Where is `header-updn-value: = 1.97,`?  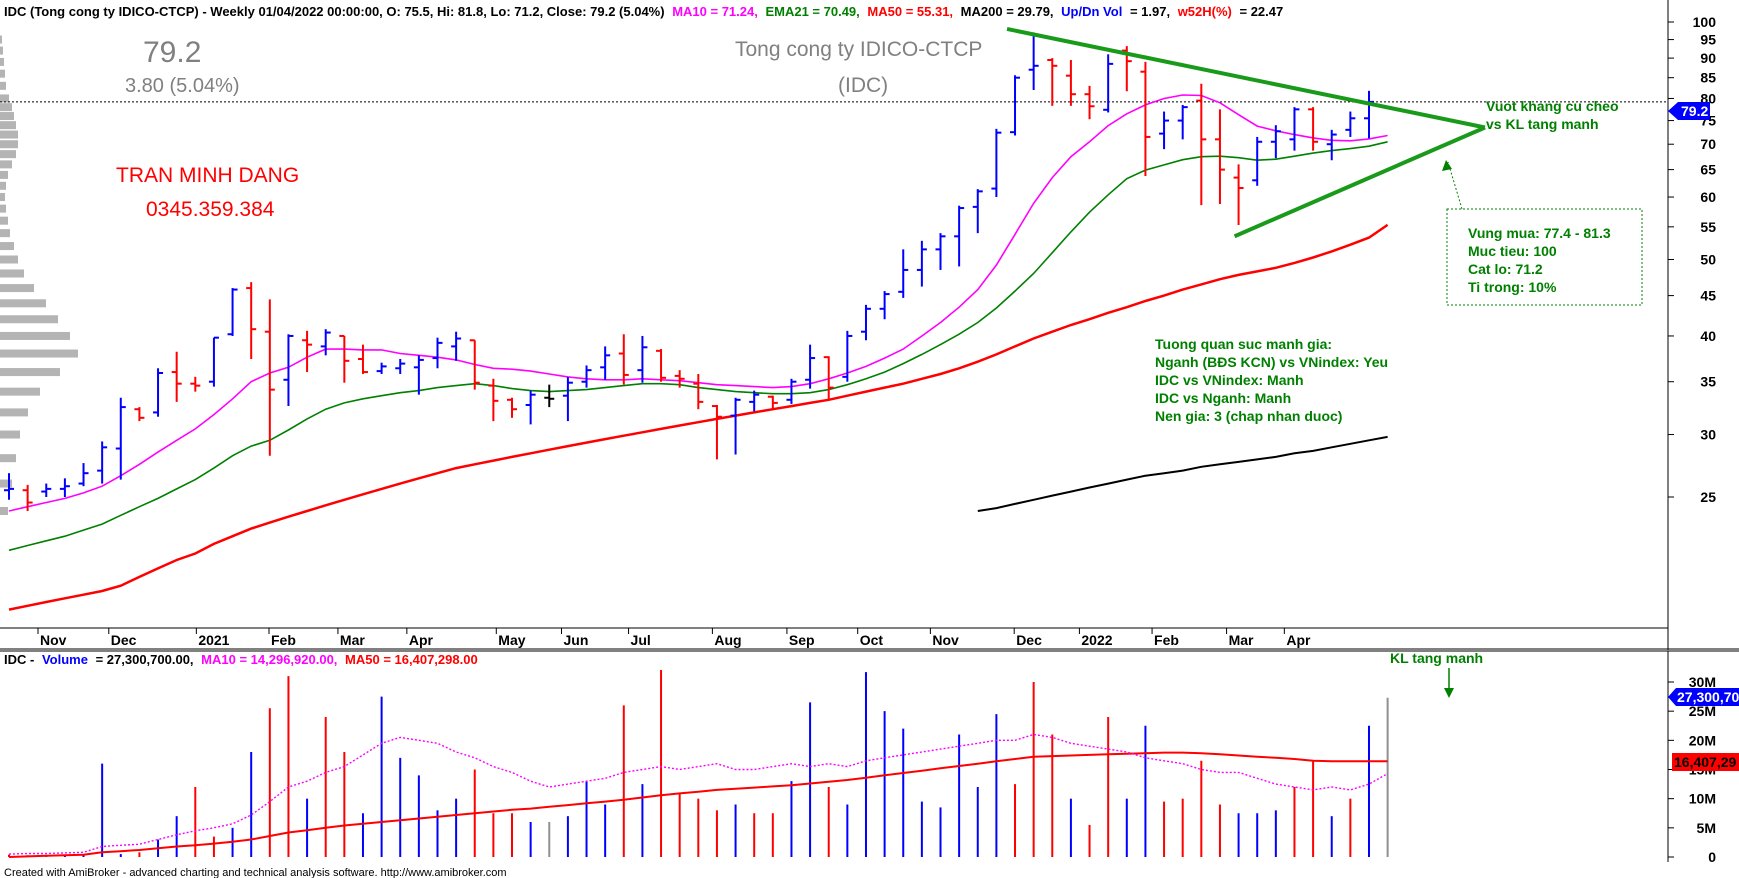
header-updn-value: = 1.97, is located at coordinates (1150, 11).